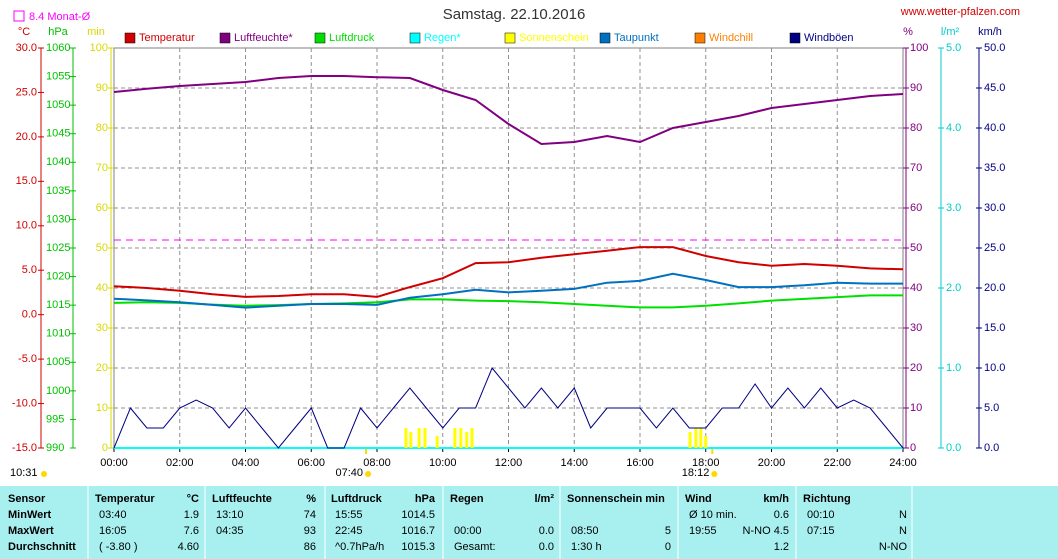 This screenshot has width=1058, height=559. What do you see at coordinates (113, 515) in the screenshot?
I see `table-cell: 03:40` at bounding box center [113, 515].